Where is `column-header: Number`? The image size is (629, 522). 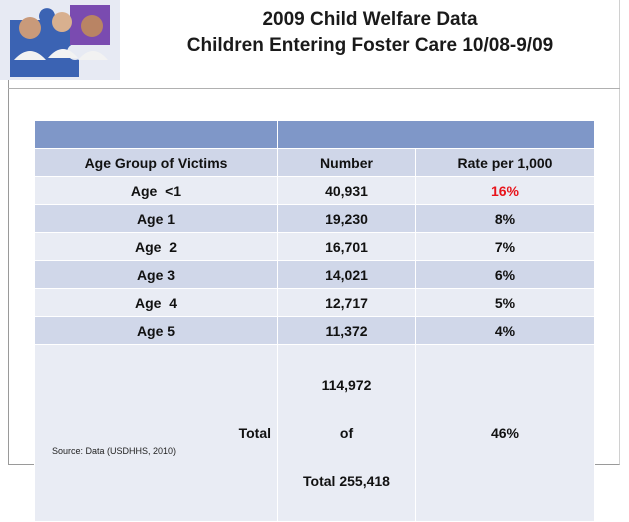 column-header: Number is located at coordinates (346, 162).